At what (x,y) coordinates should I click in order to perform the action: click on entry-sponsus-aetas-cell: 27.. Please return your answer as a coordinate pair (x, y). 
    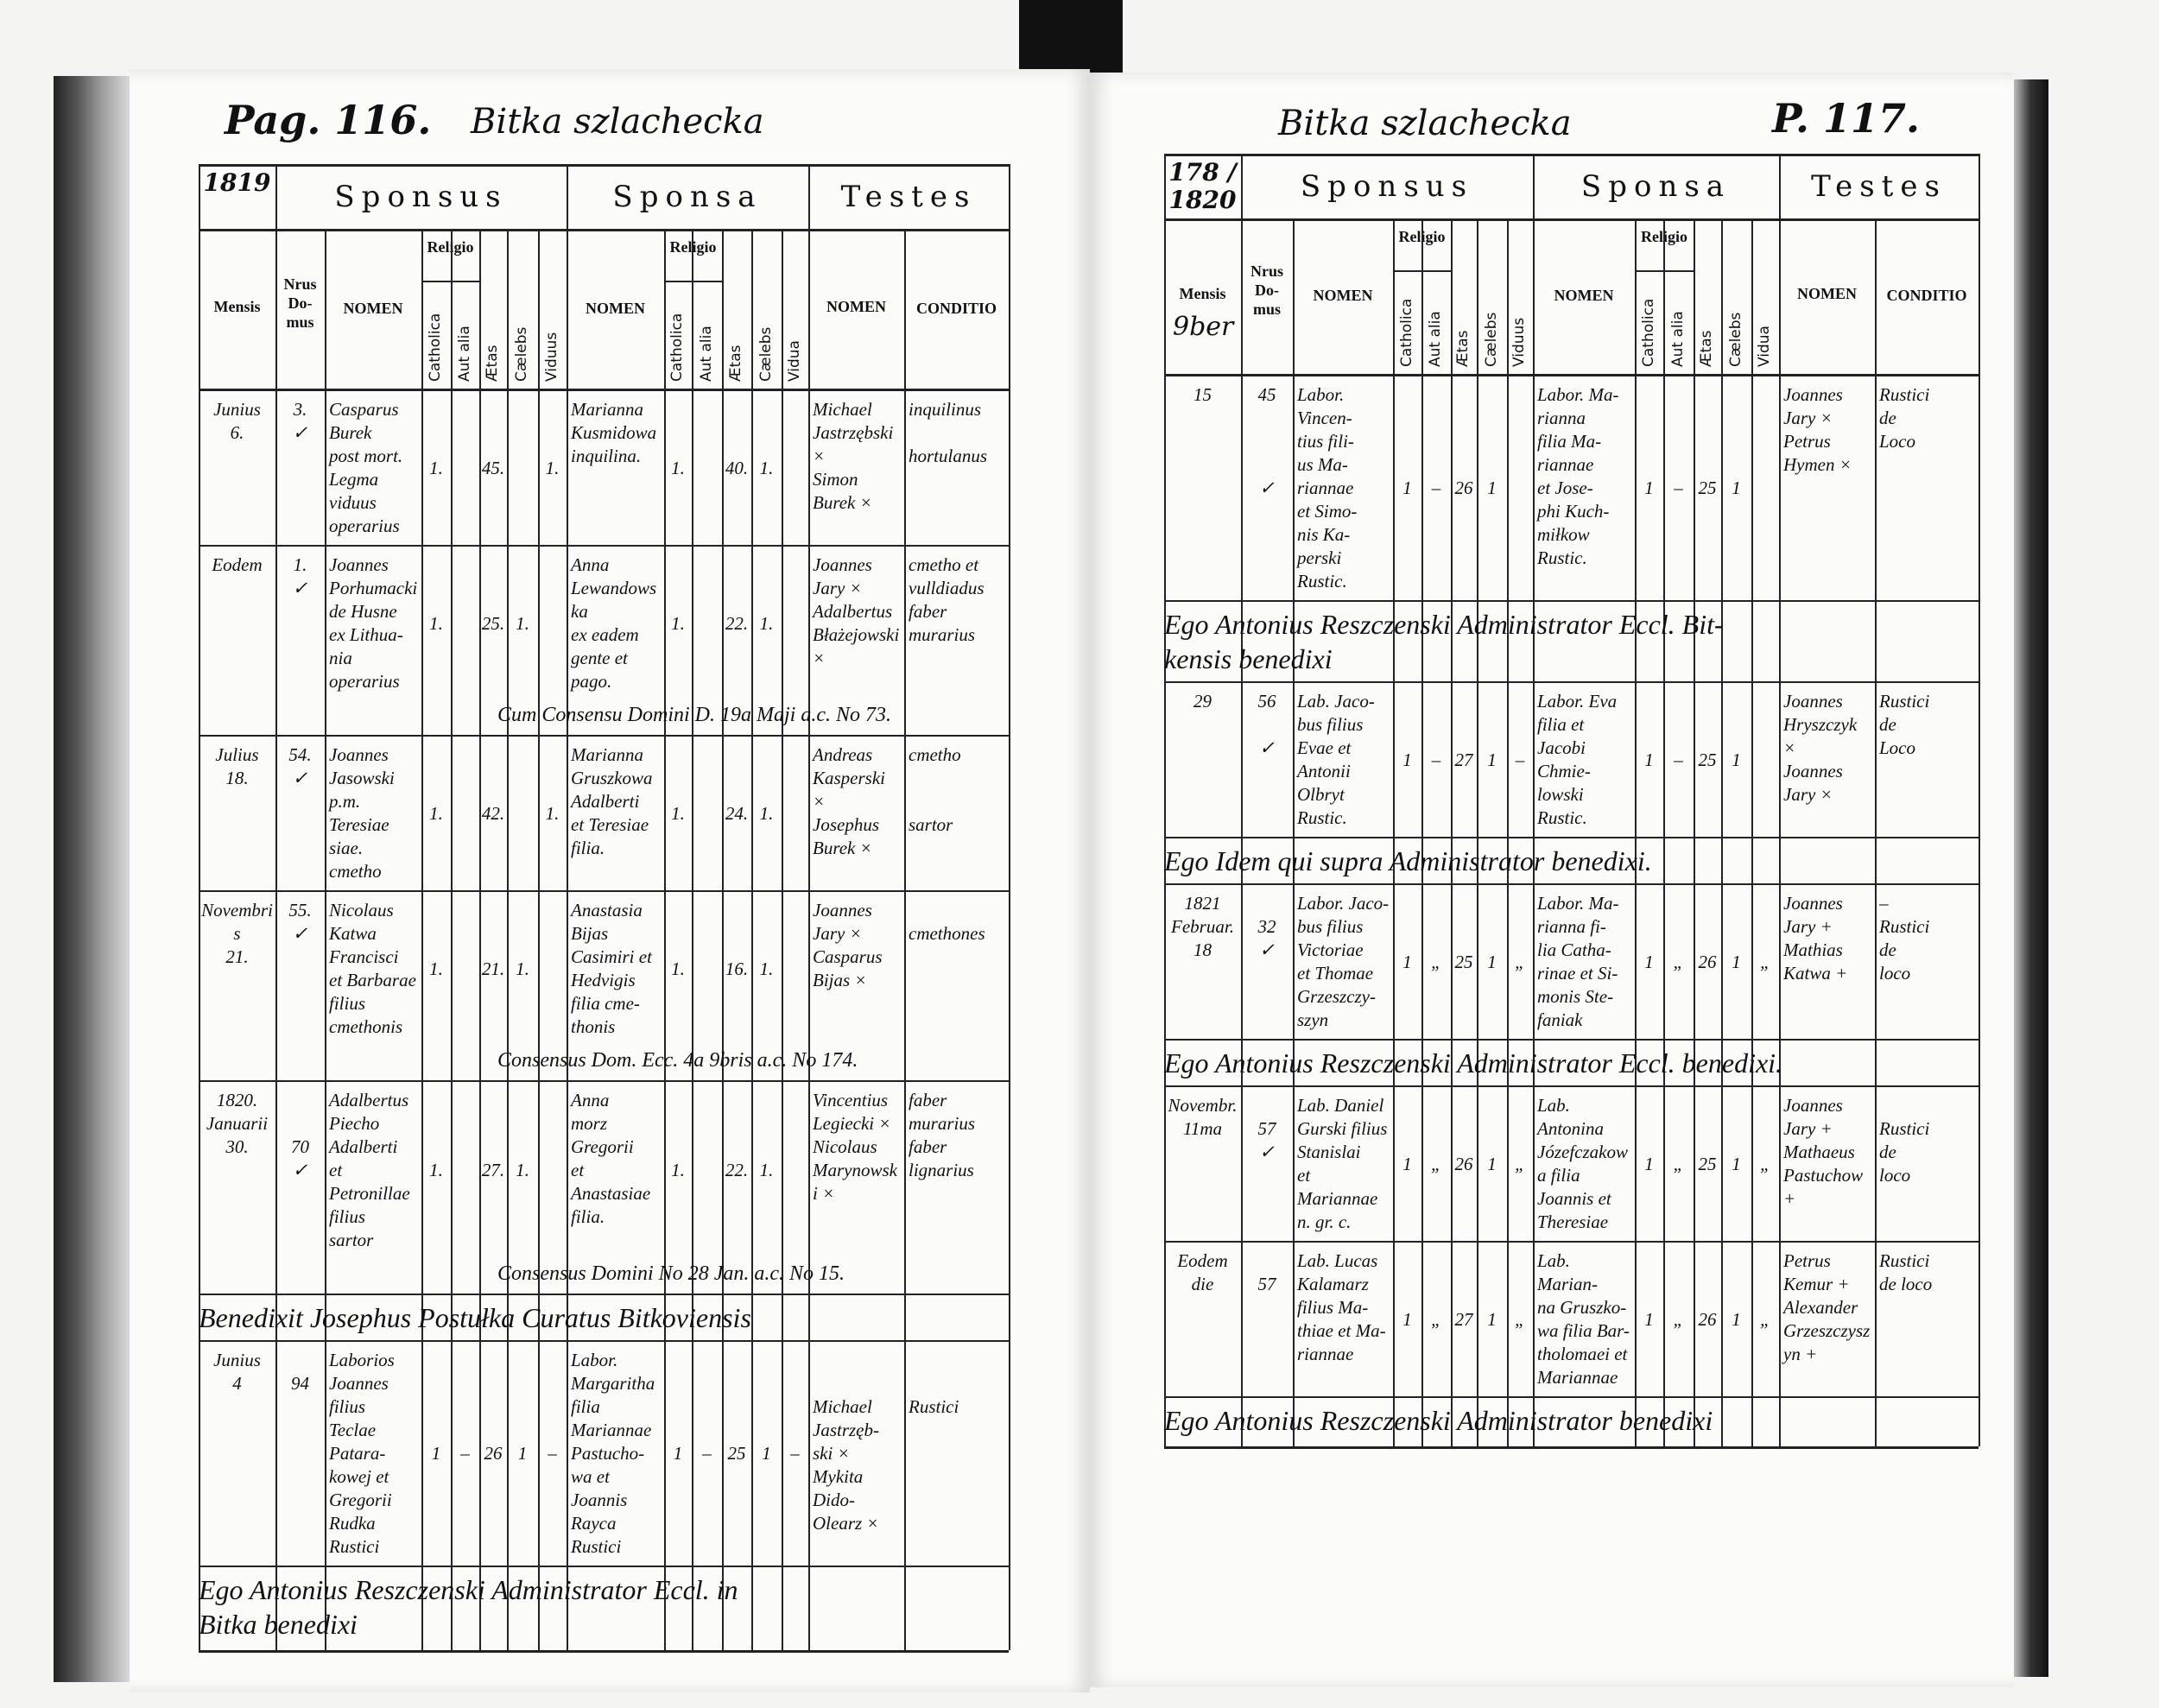
    Looking at the image, I should click on (493, 1169).